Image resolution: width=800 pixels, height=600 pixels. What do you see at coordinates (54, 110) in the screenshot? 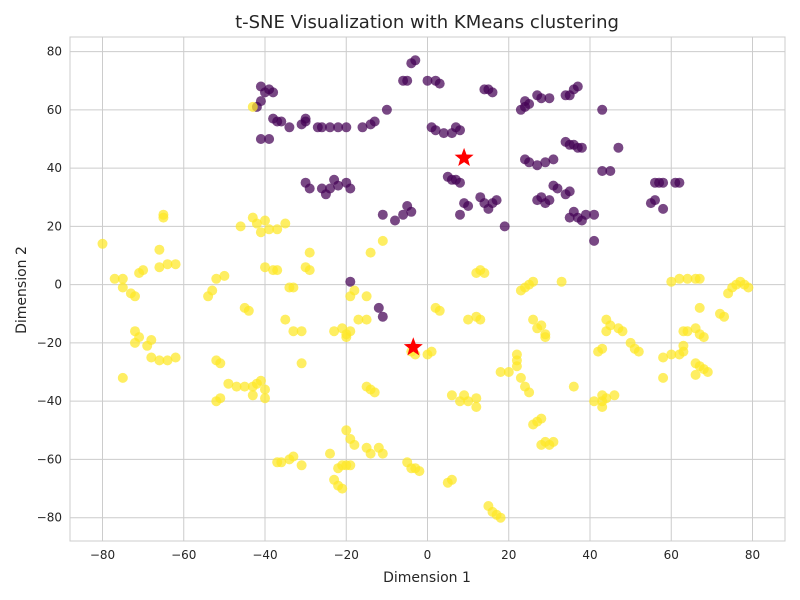
I see `y-tick-label: 60` at bounding box center [54, 110].